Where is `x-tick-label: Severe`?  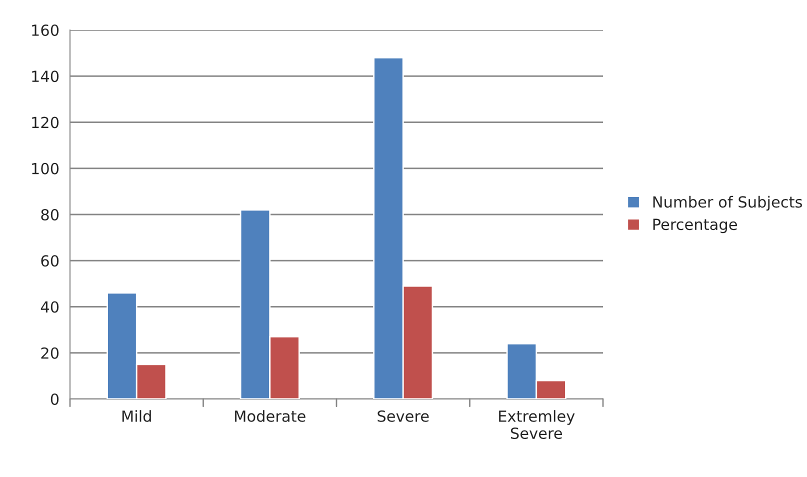
x-tick-label: Severe is located at coordinates (403, 416).